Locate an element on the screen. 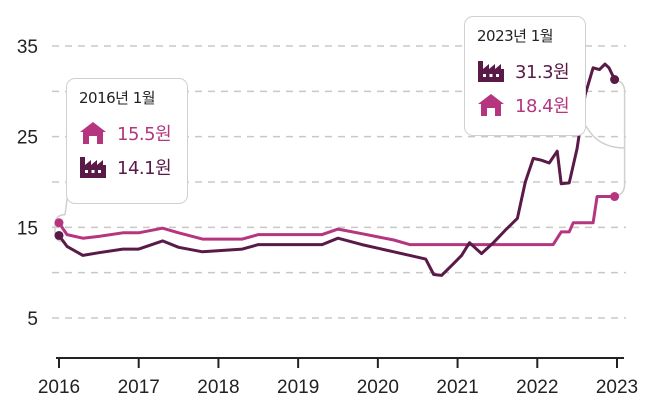  callout-2023-industrial-row: 31.3원 is located at coordinates (525, 71).